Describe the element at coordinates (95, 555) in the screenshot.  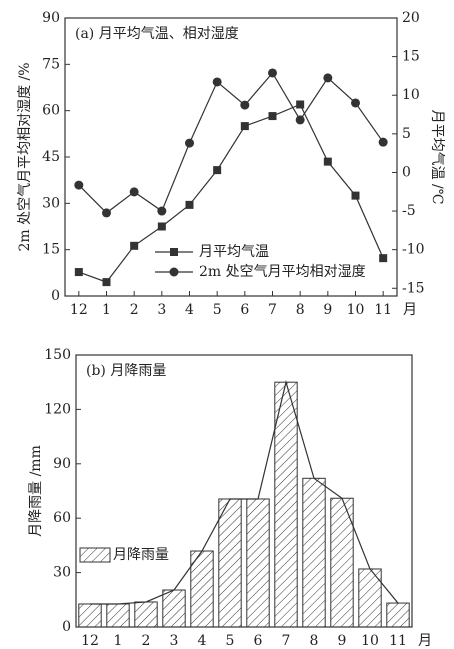
I see `legend-swatch` at that location.